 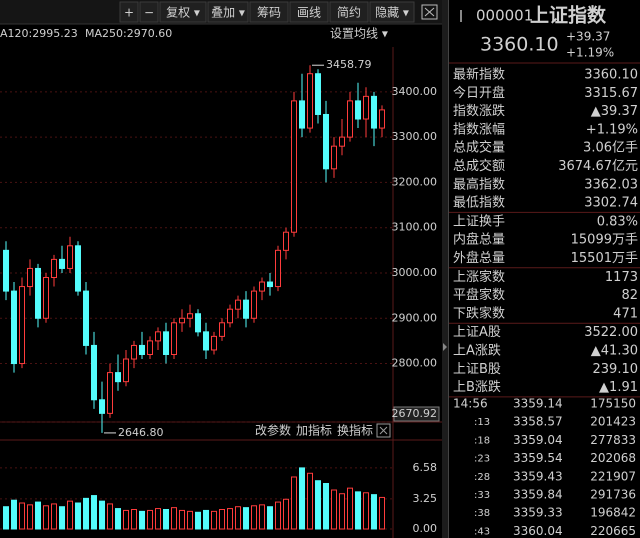 I want to click on quote-change-pct: +1.19%, so click(x=590, y=53).